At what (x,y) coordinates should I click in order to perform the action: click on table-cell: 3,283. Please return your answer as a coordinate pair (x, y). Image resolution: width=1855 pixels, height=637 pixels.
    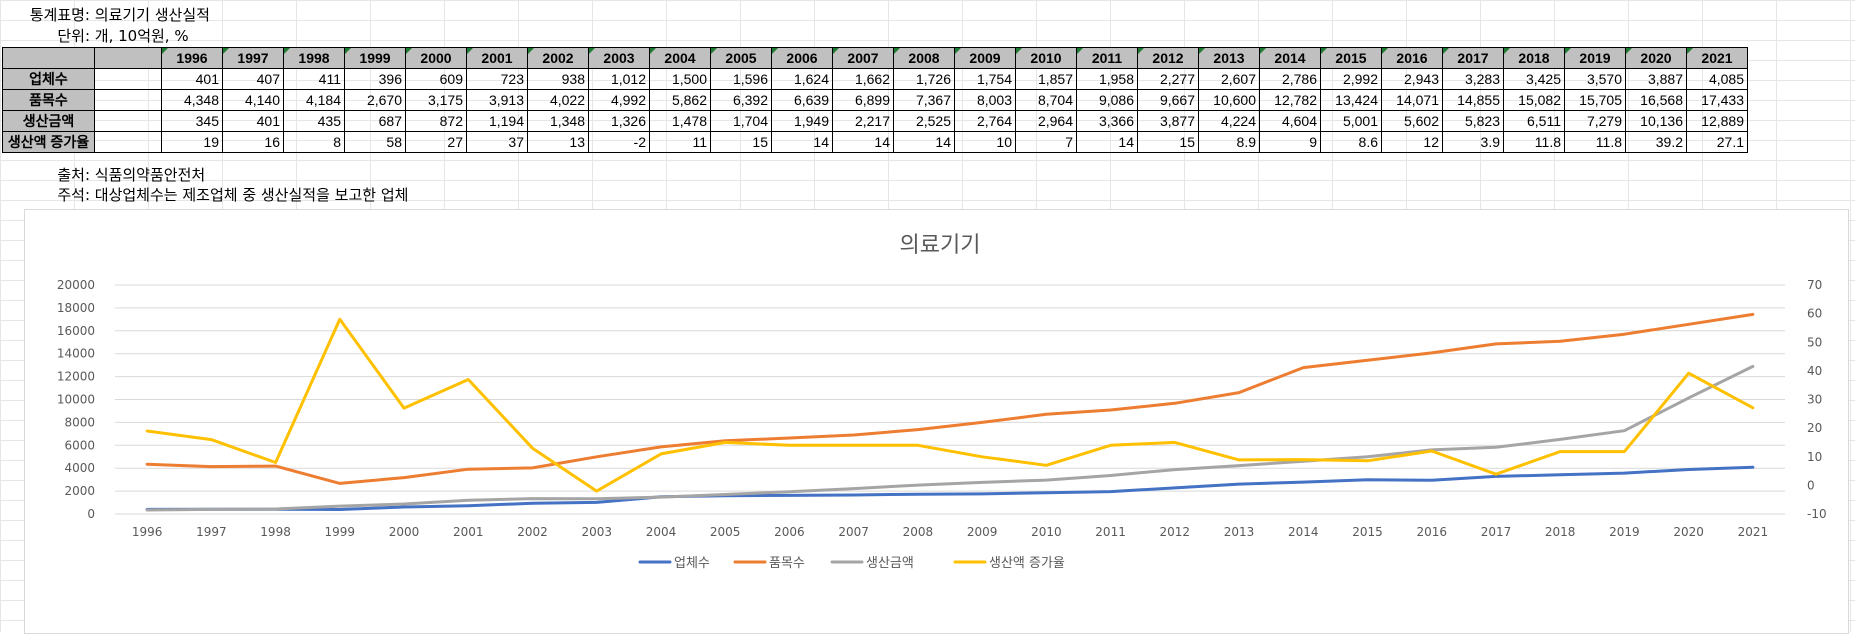
    Looking at the image, I should click on (1473, 79).